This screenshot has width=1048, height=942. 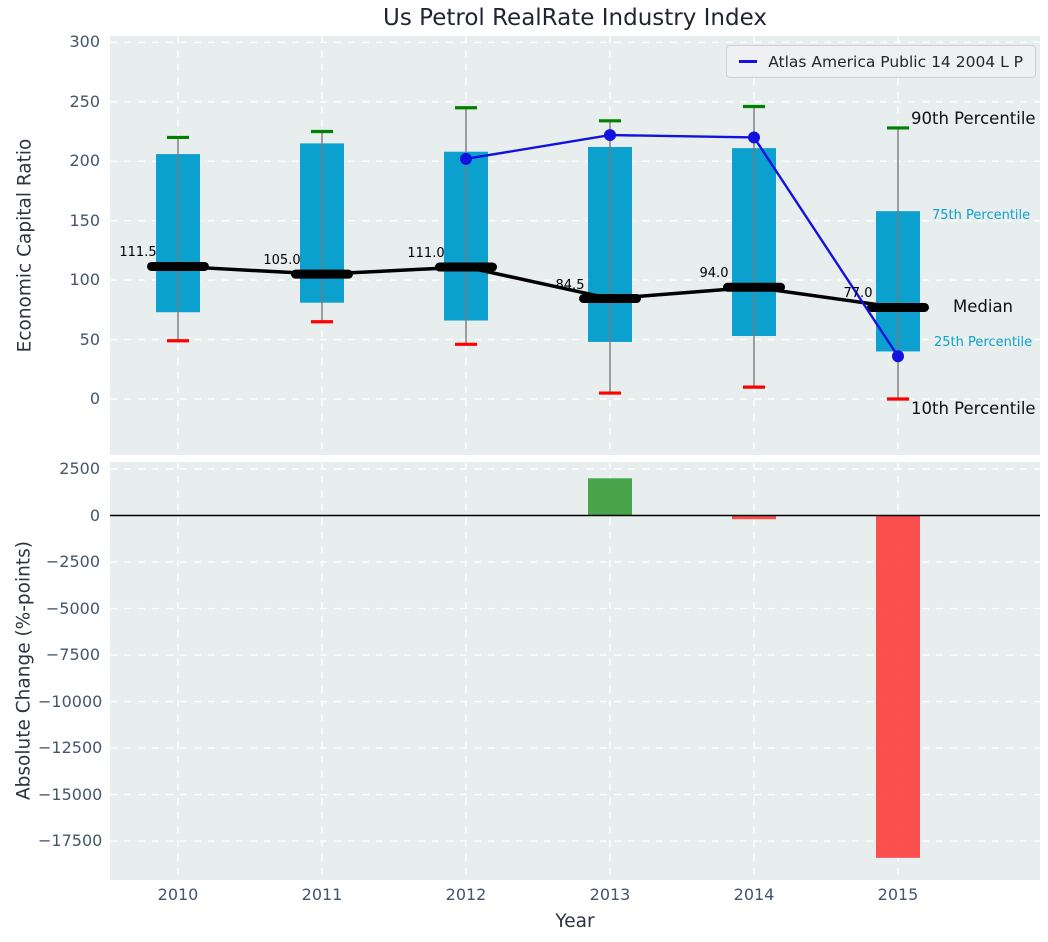 I want to click on legend-label: Atlas America Public 14 2004 L P, so click(x=895, y=61).